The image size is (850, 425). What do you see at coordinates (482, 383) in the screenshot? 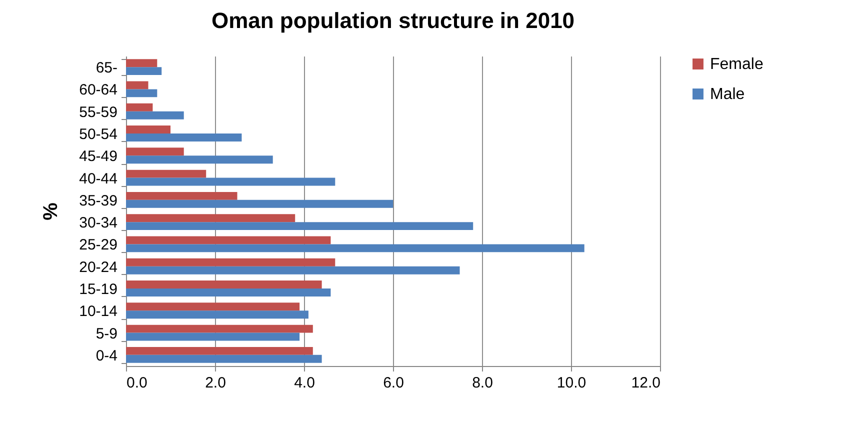
I see `x-tick-label: 8.0` at bounding box center [482, 383].